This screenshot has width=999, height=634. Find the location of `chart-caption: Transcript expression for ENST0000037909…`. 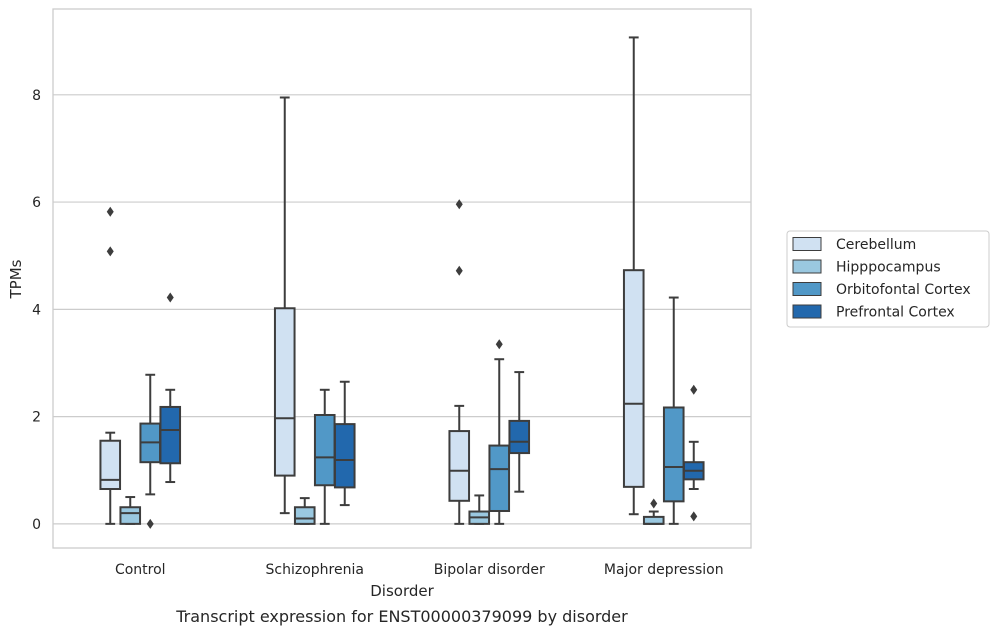

chart-caption: Transcript expression for ENST0000037909… is located at coordinates (401, 616).